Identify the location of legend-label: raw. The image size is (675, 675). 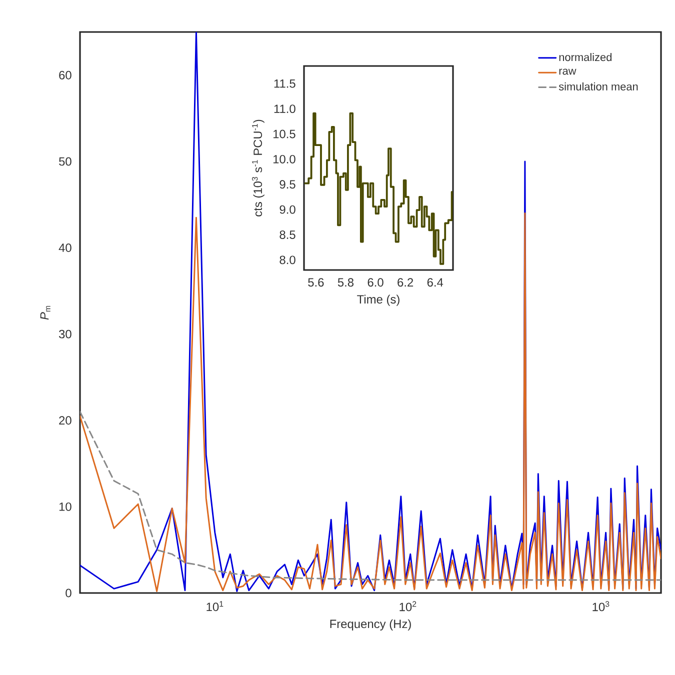
(567, 71).